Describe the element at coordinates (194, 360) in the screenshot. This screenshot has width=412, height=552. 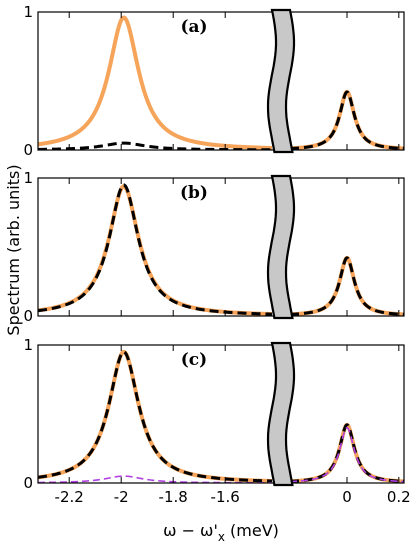
I see `panel-label: (c)` at that location.